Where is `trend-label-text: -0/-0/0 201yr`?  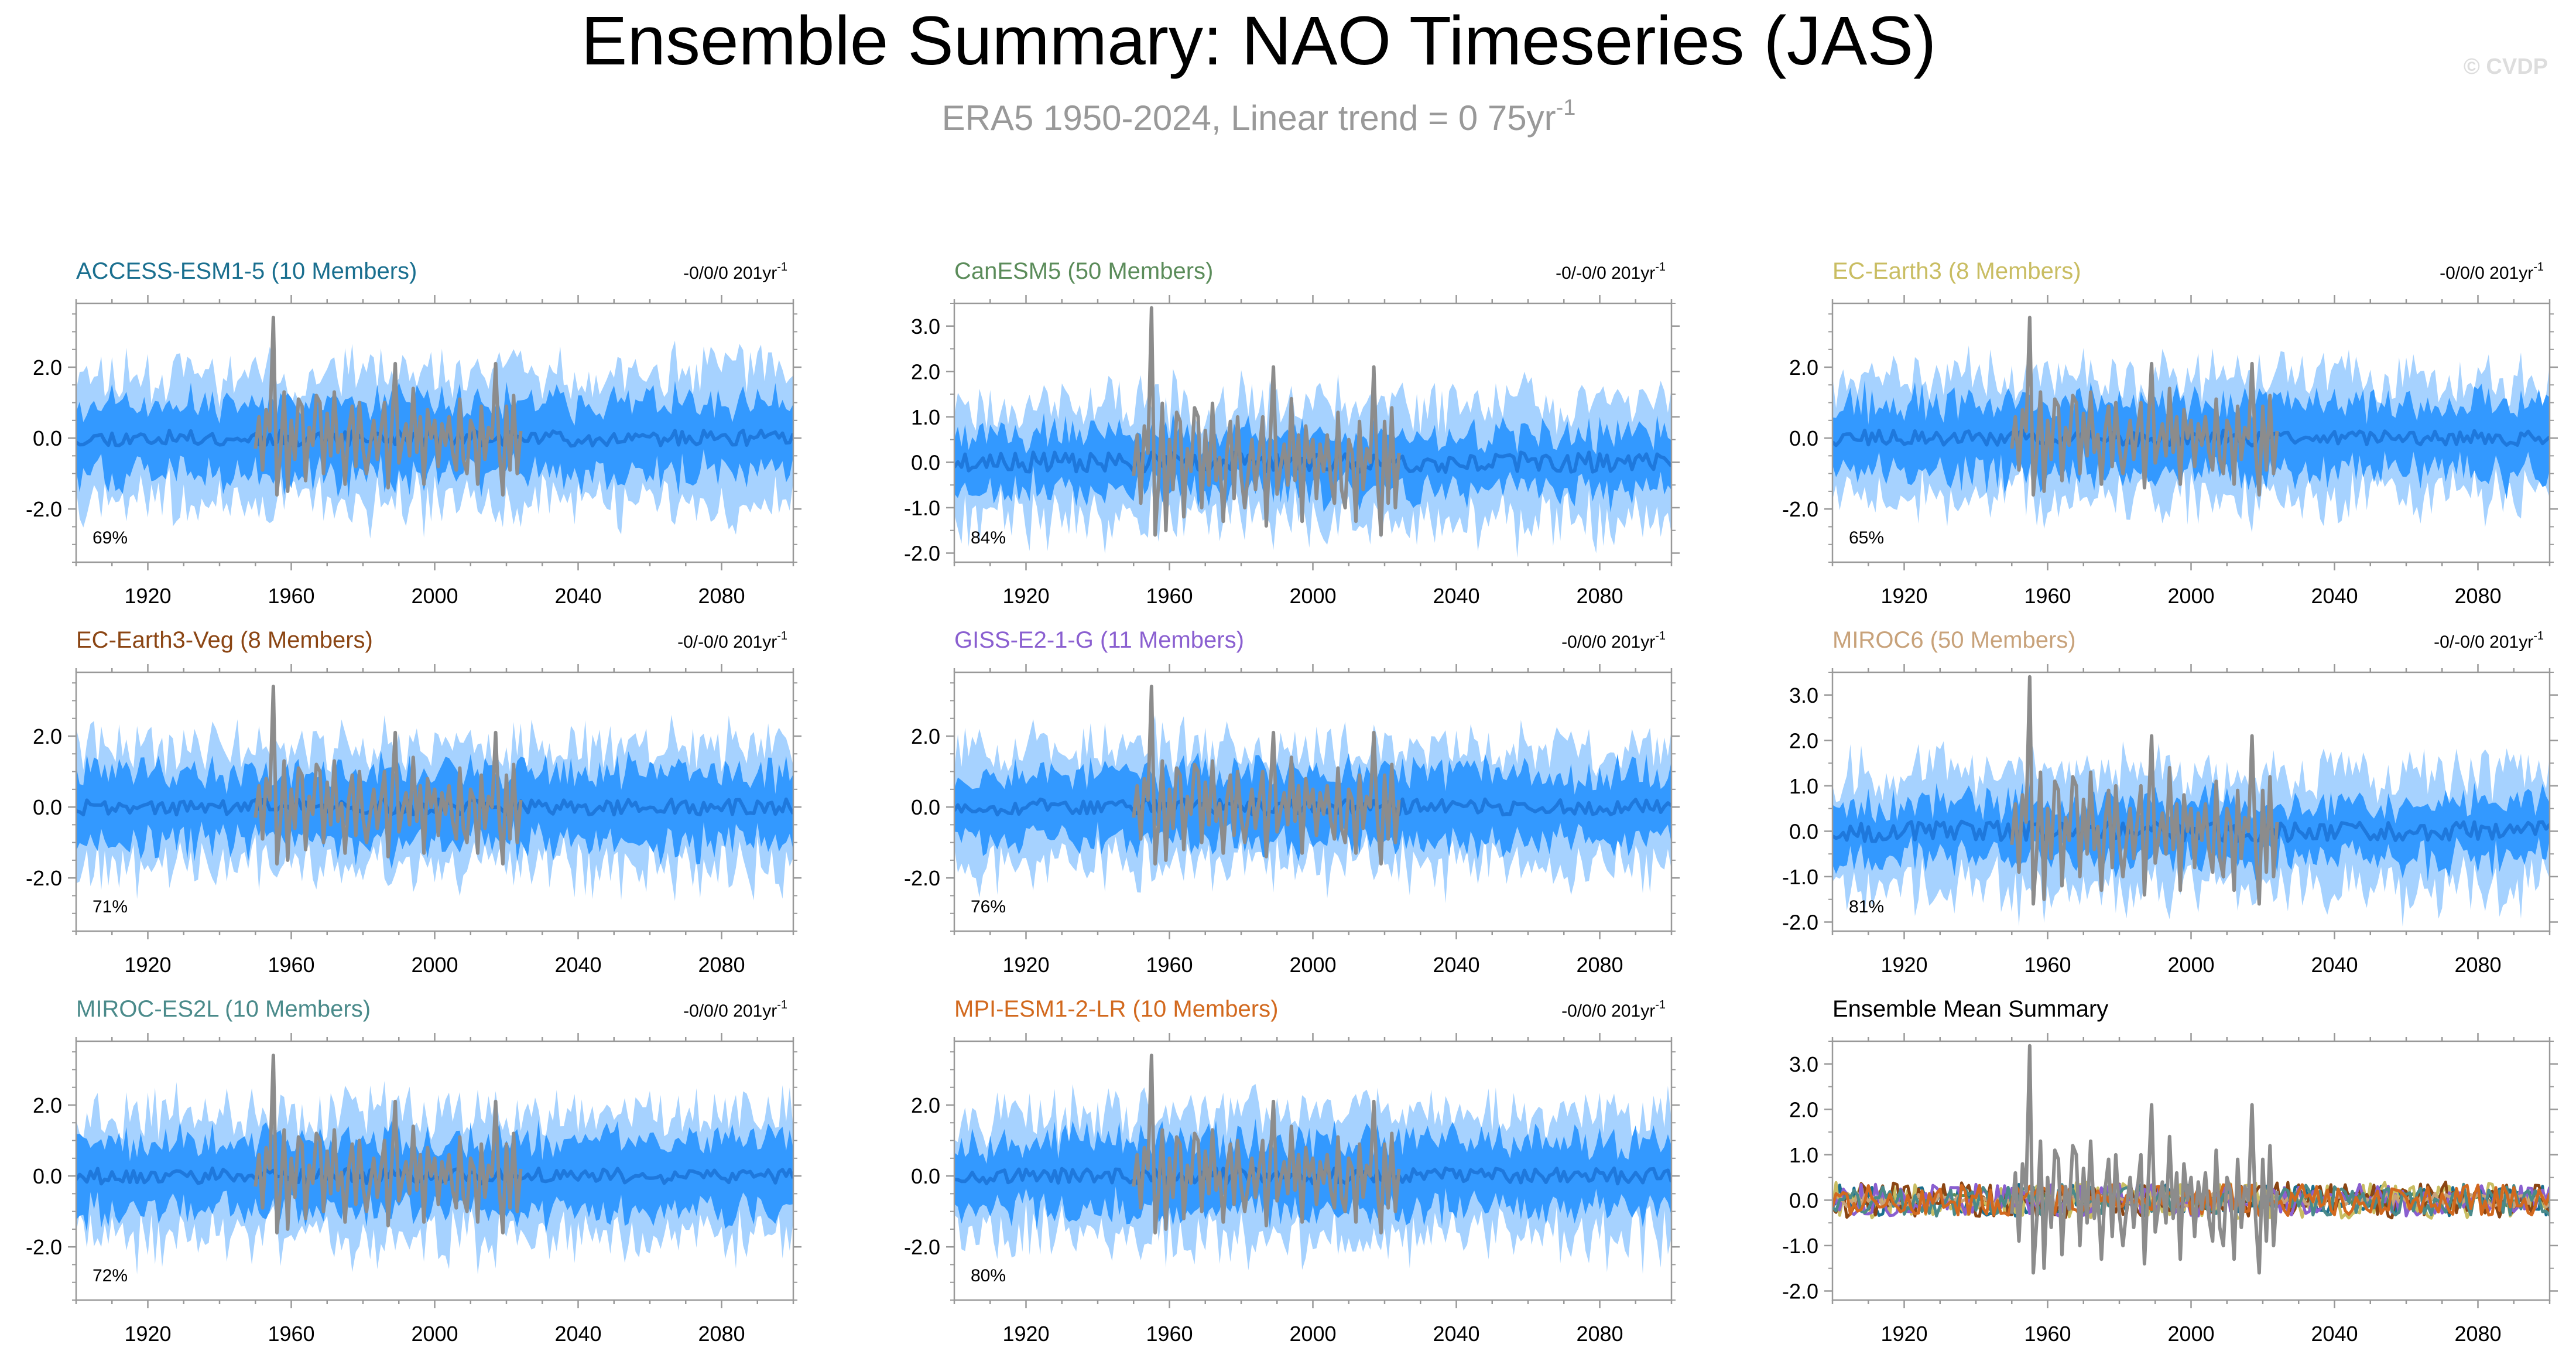 trend-label-text: -0/-0/0 201yr is located at coordinates (2483, 642).